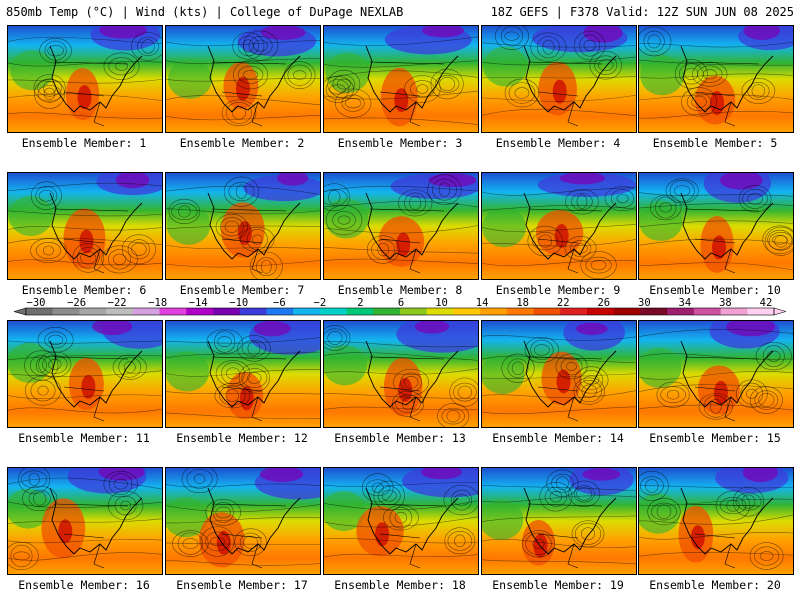 The image size is (800, 600). What do you see at coordinates (685, 303) in the screenshot?
I see `colorbar-tick-label: 34` at bounding box center [685, 303].